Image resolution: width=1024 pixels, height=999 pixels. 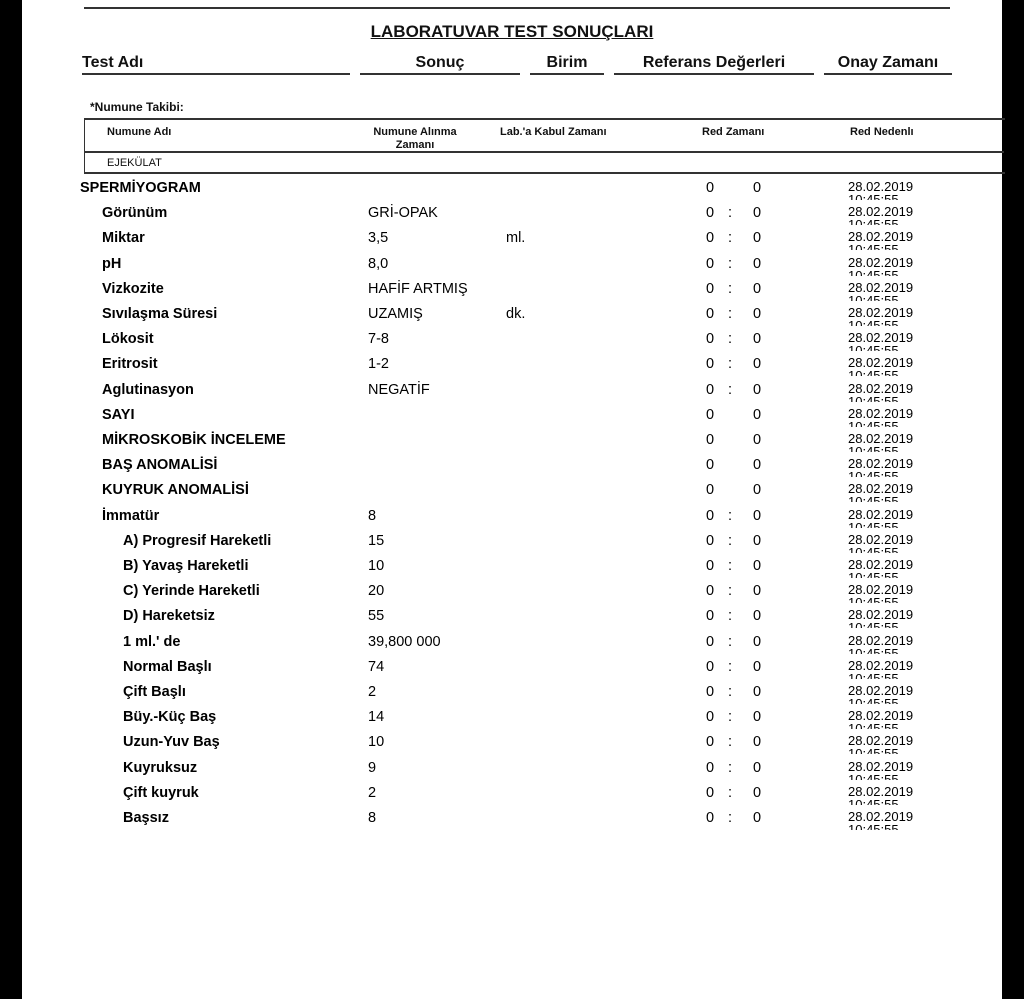 What do you see at coordinates (152, 641) in the screenshot?
I see `test-name: 1 ml.' de` at bounding box center [152, 641].